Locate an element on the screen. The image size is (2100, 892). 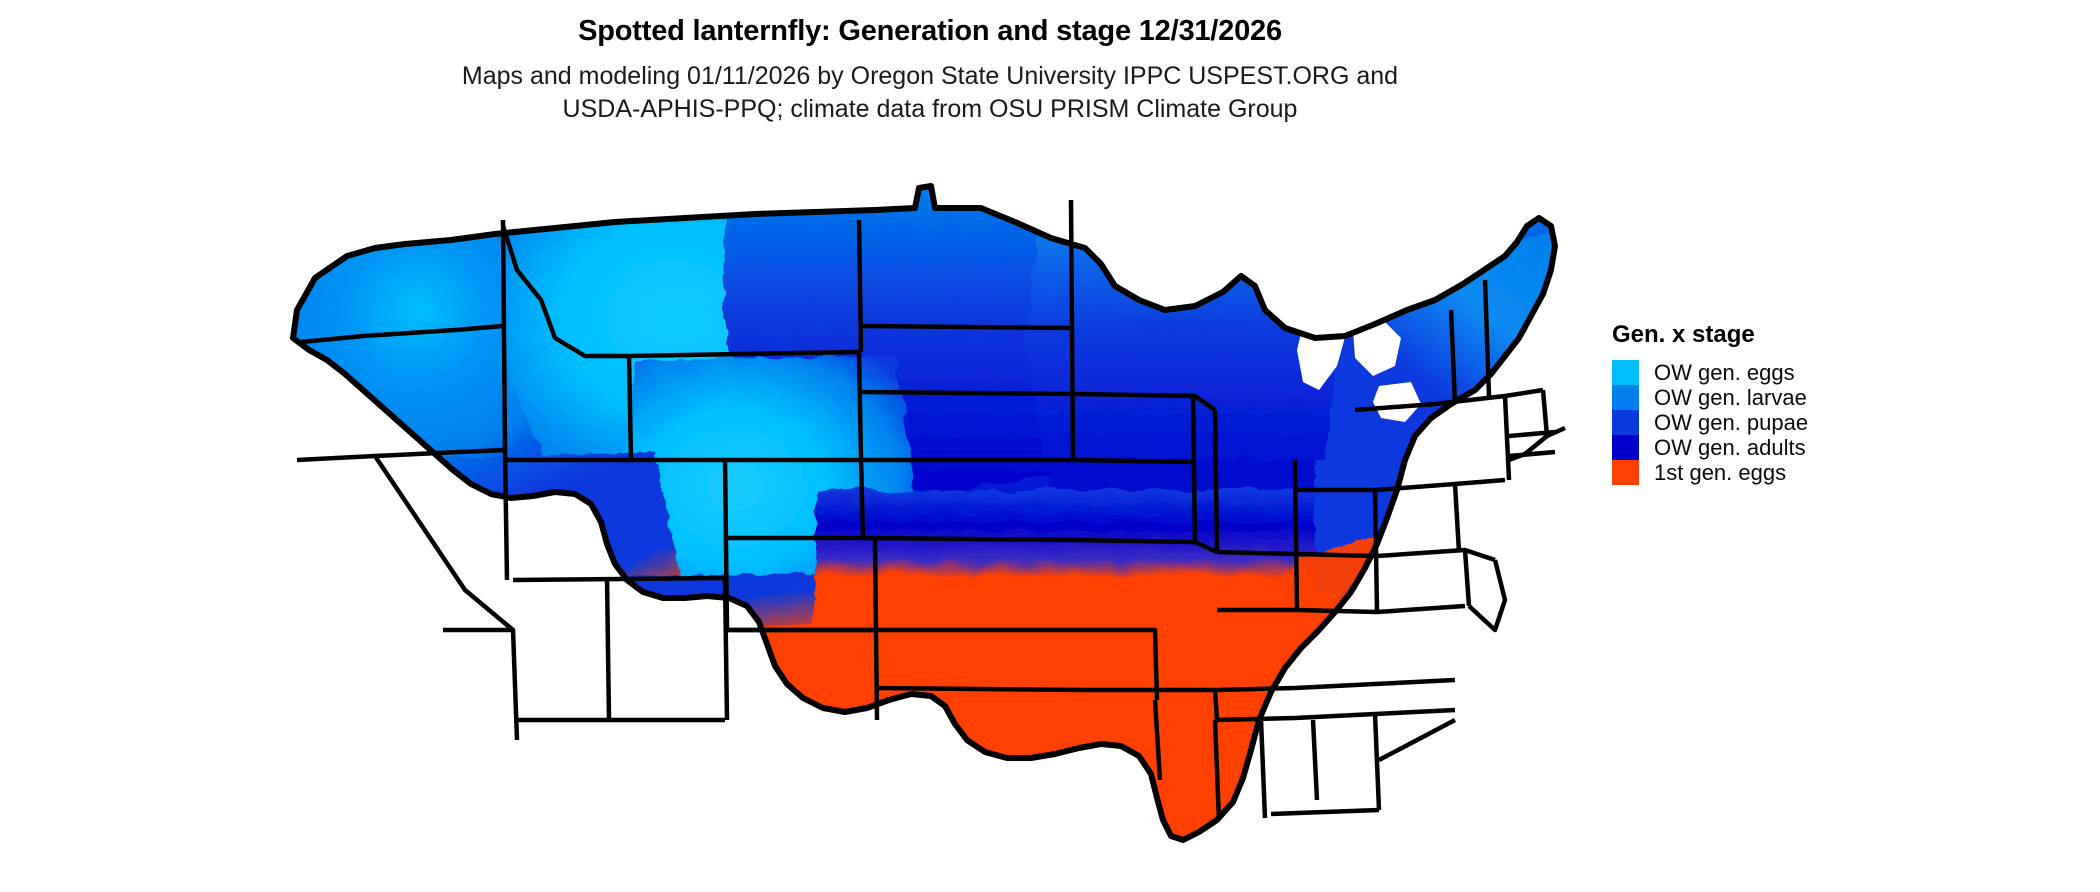
legend-label-ow-gen-adults: OW gen. adults is located at coordinates (1730, 447).